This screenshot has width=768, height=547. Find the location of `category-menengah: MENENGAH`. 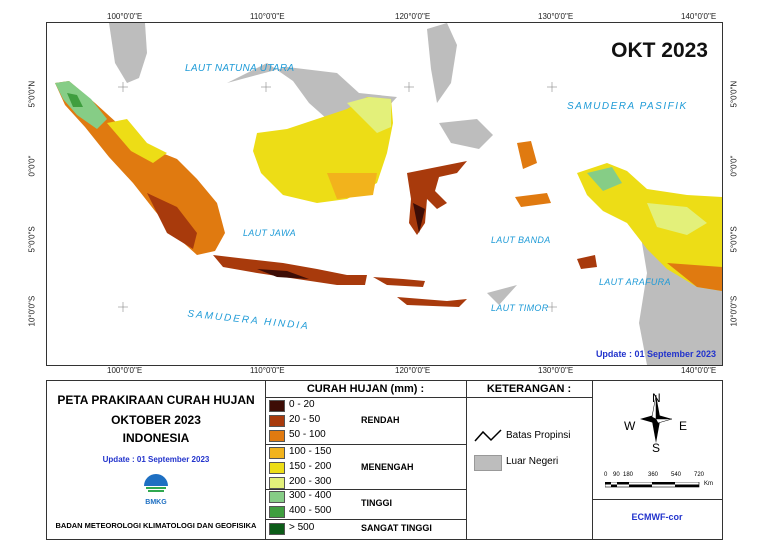

category-menengah: MENENGAH is located at coordinates (387, 467).